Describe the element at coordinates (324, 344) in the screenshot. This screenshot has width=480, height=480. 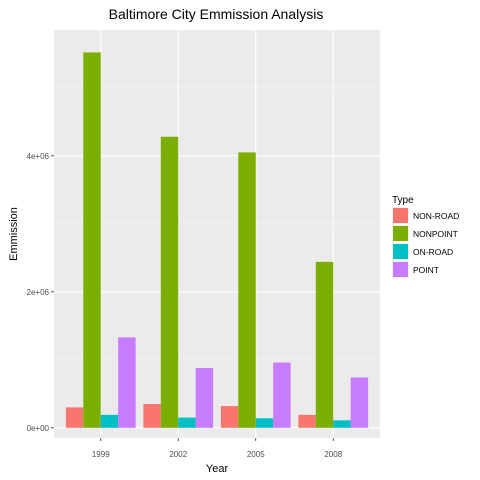
I see `bar-nonpoint-2008` at that location.